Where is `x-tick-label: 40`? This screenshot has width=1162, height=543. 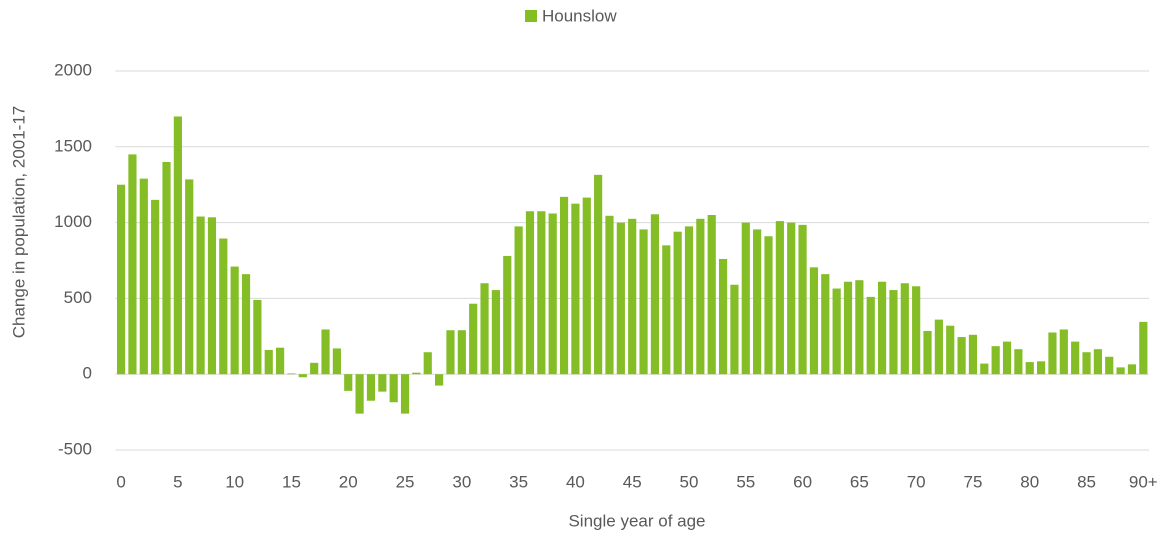
x-tick-label: 40 is located at coordinates (575, 481).